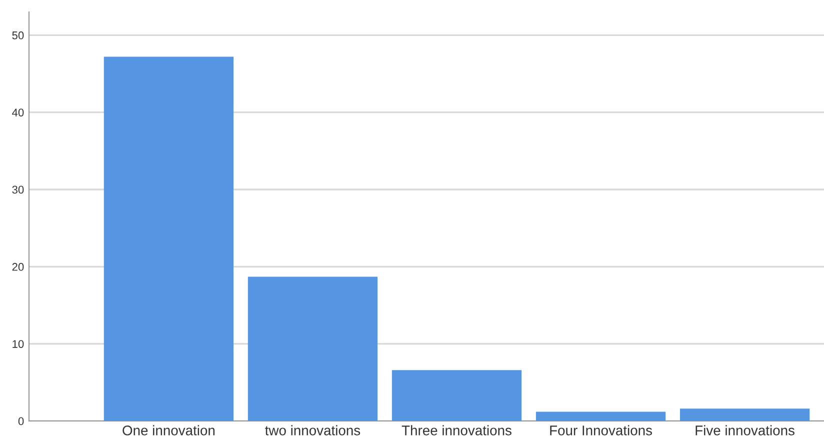 The width and height of the screenshot is (824, 444). Describe the element at coordinates (21, 421) in the screenshot. I see `y-tick-label: 0` at that location.